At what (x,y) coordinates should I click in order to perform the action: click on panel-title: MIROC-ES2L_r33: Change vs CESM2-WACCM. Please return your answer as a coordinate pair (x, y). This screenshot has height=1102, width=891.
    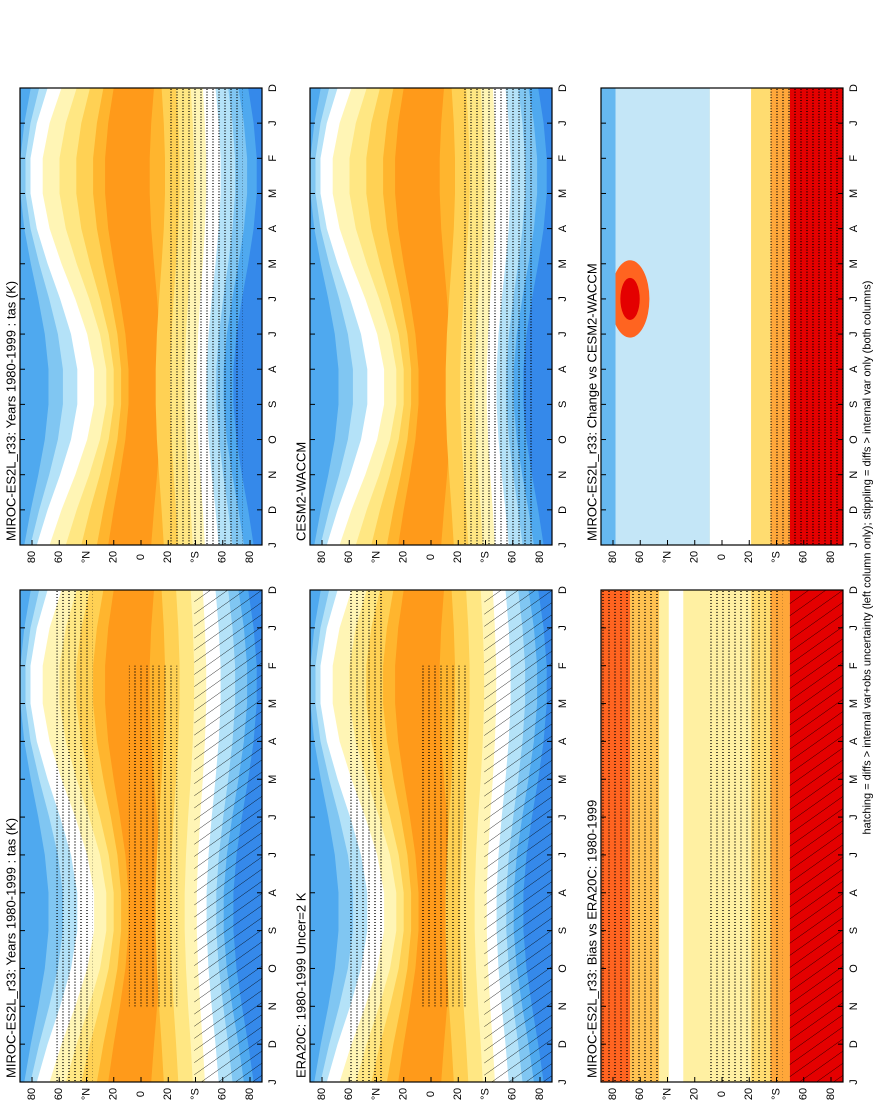
    Looking at the image, I should click on (591, 402).